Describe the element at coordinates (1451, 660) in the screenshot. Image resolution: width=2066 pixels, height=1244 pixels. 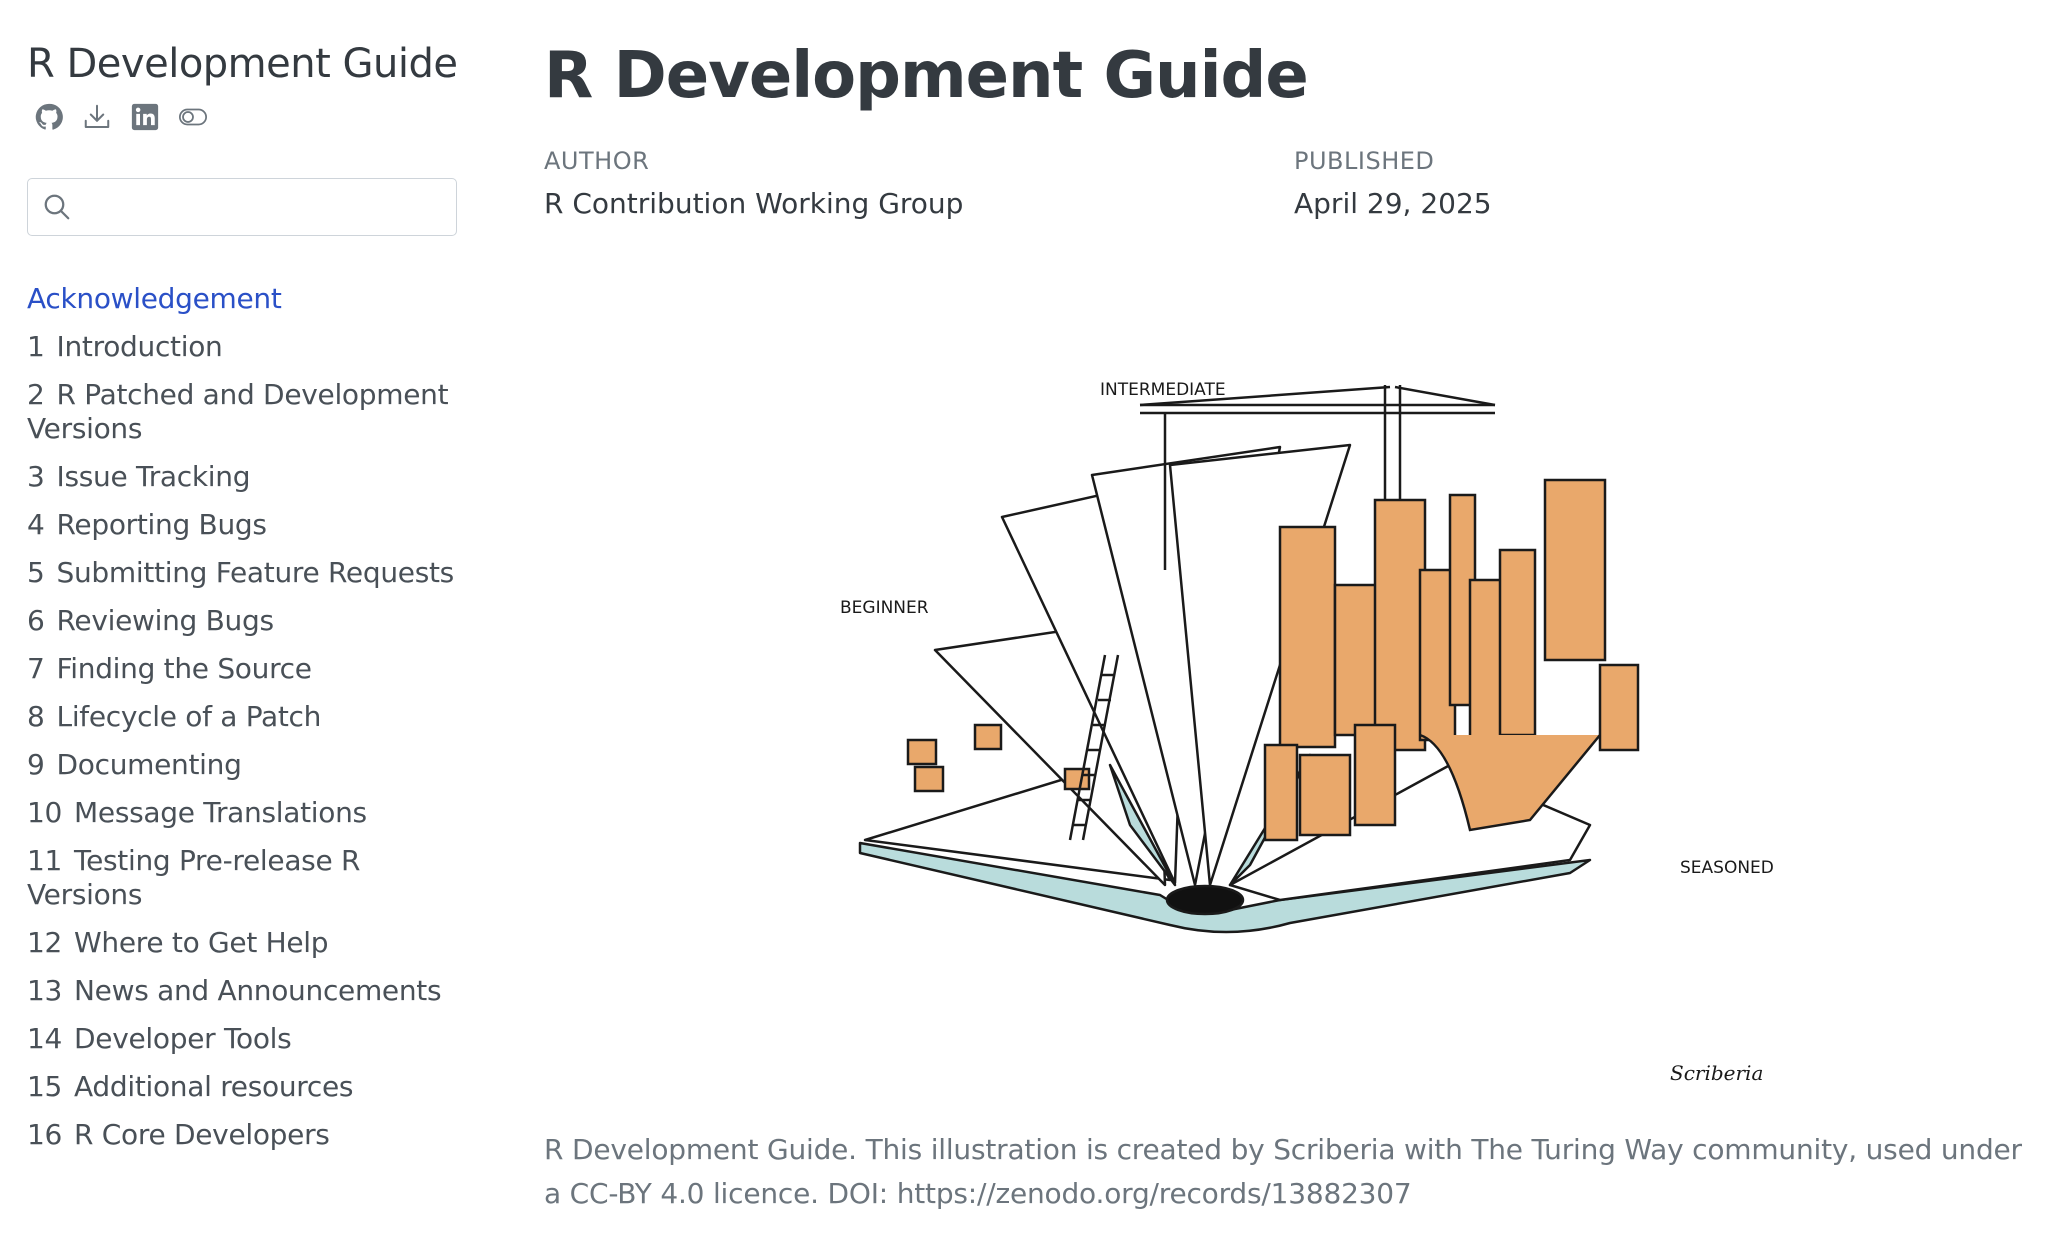
I see `city-buildings` at that location.